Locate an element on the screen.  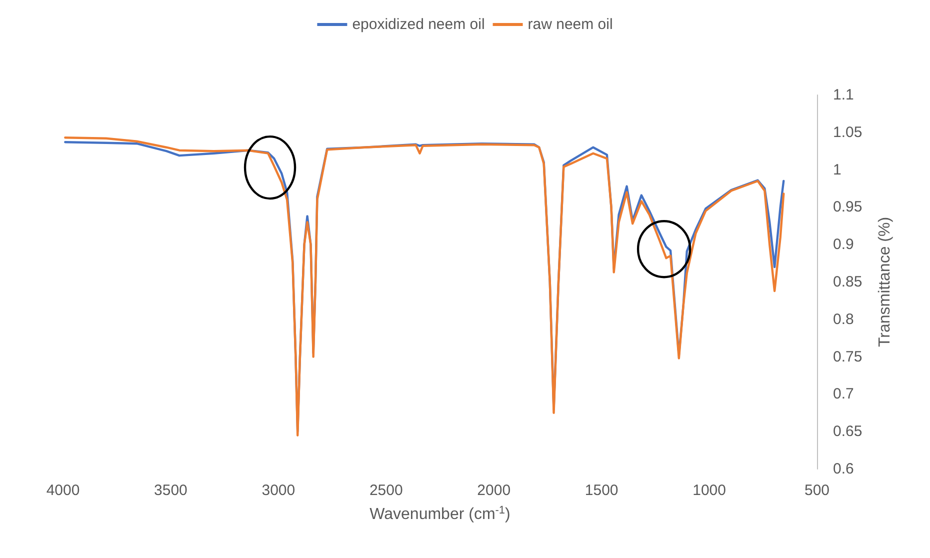
x-tick-label: 500 is located at coordinates (817, 490).